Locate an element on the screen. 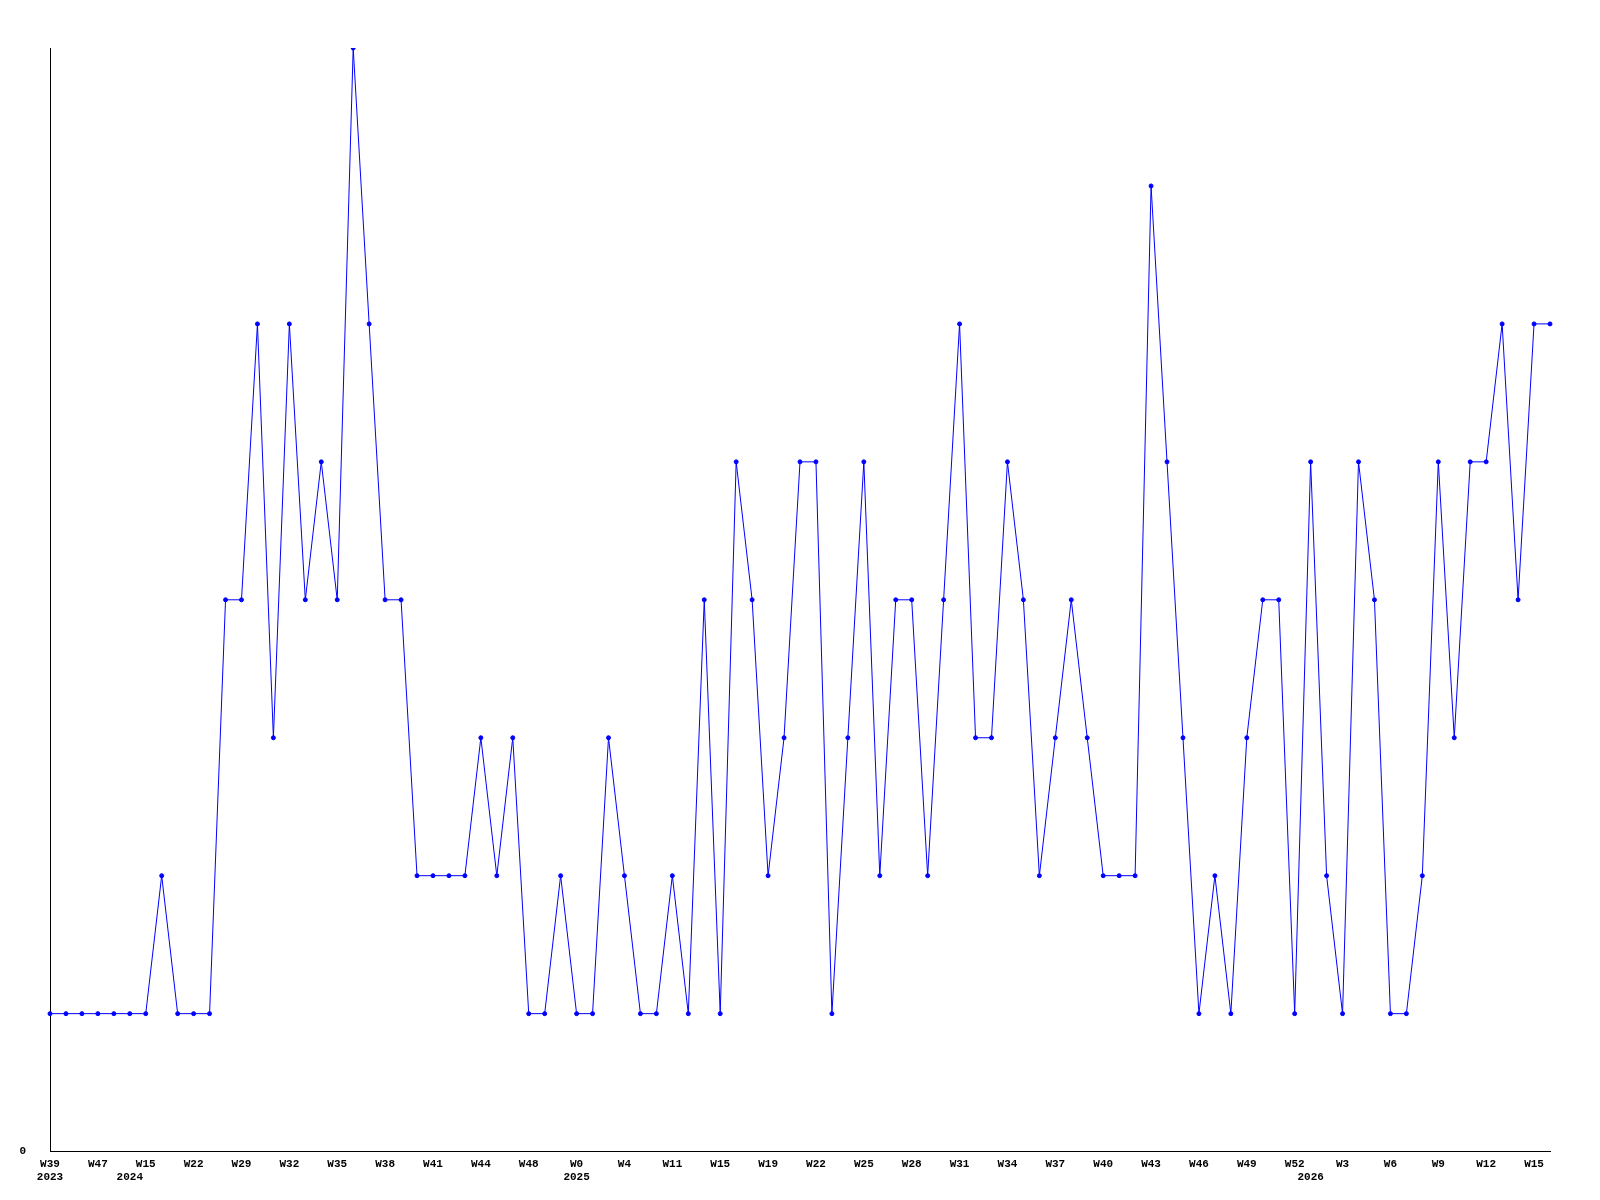 The width and height of the screenshot is (1600, 1200). x-tick-label: W19 is located at coordinates (768, 1163).